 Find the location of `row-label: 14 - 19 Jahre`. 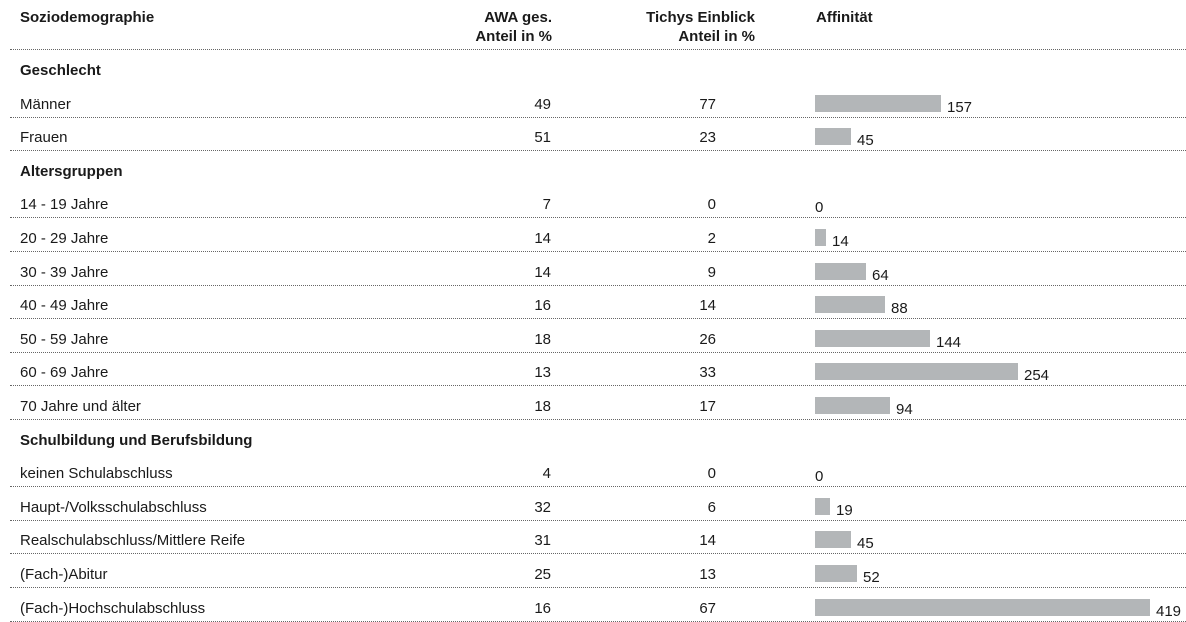

row-label: 14 - 19 Jahre is located at coordinates (64, 205).